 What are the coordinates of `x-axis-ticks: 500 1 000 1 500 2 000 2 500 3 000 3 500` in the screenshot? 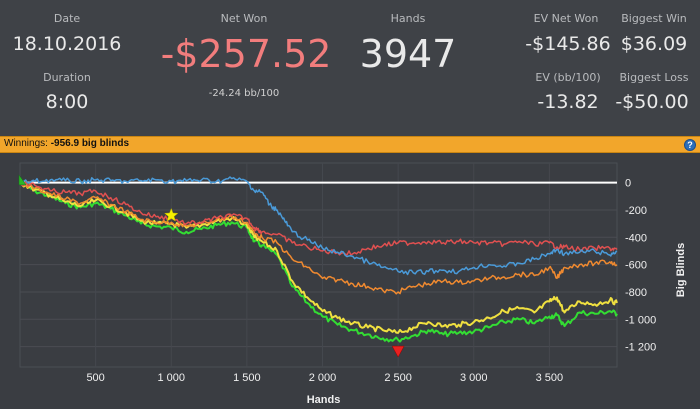 It's located at (324, 378).